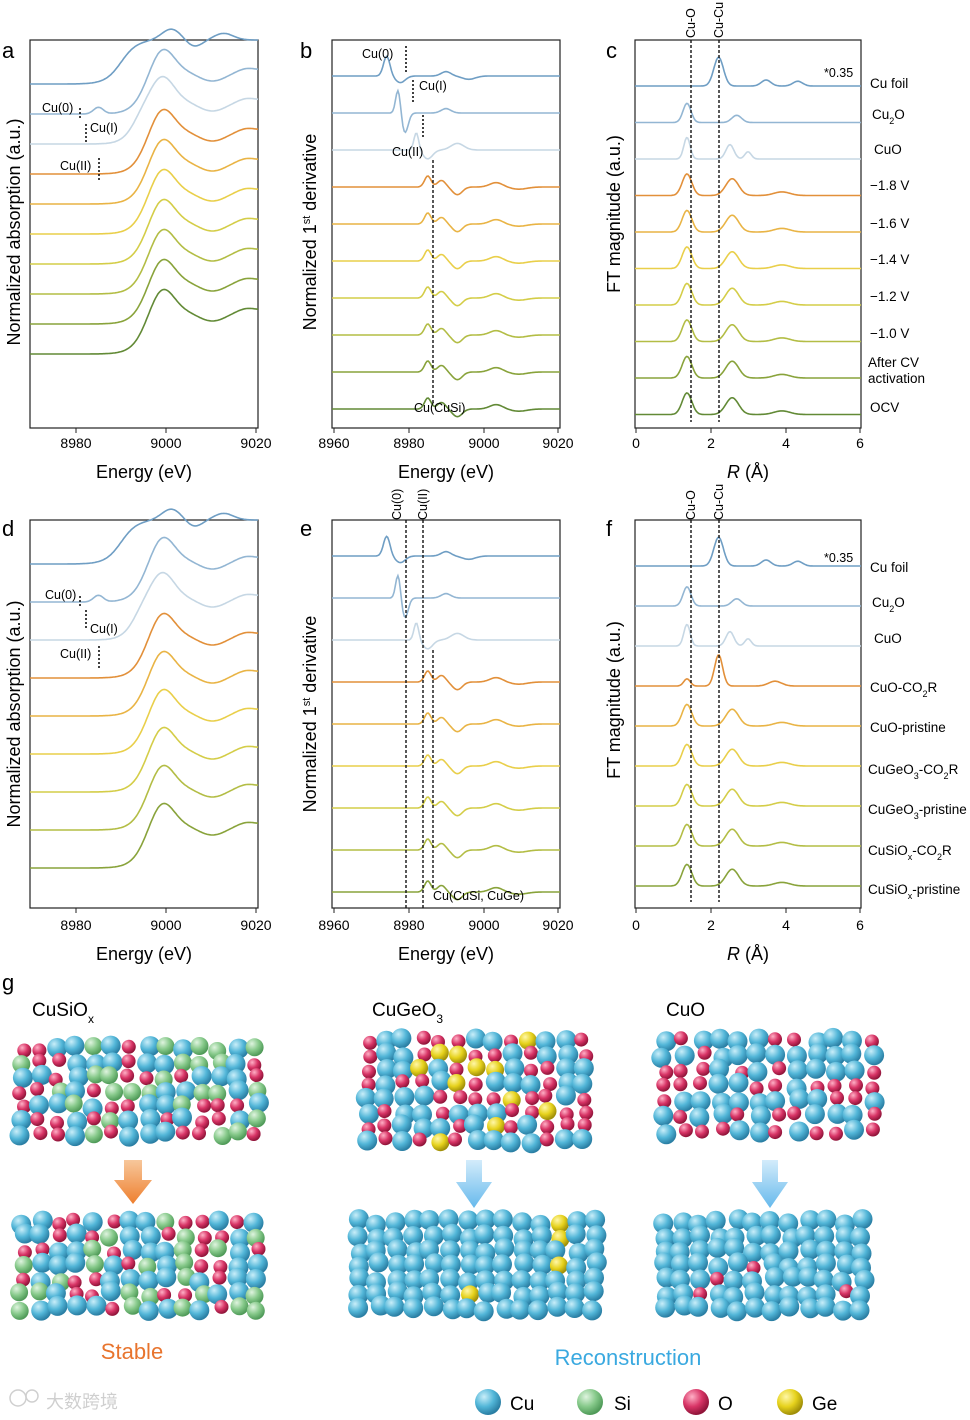  Describe the element at coordinates (423, 504) in the screenshot. I see `cu2-label: Cu(II)` at that location.